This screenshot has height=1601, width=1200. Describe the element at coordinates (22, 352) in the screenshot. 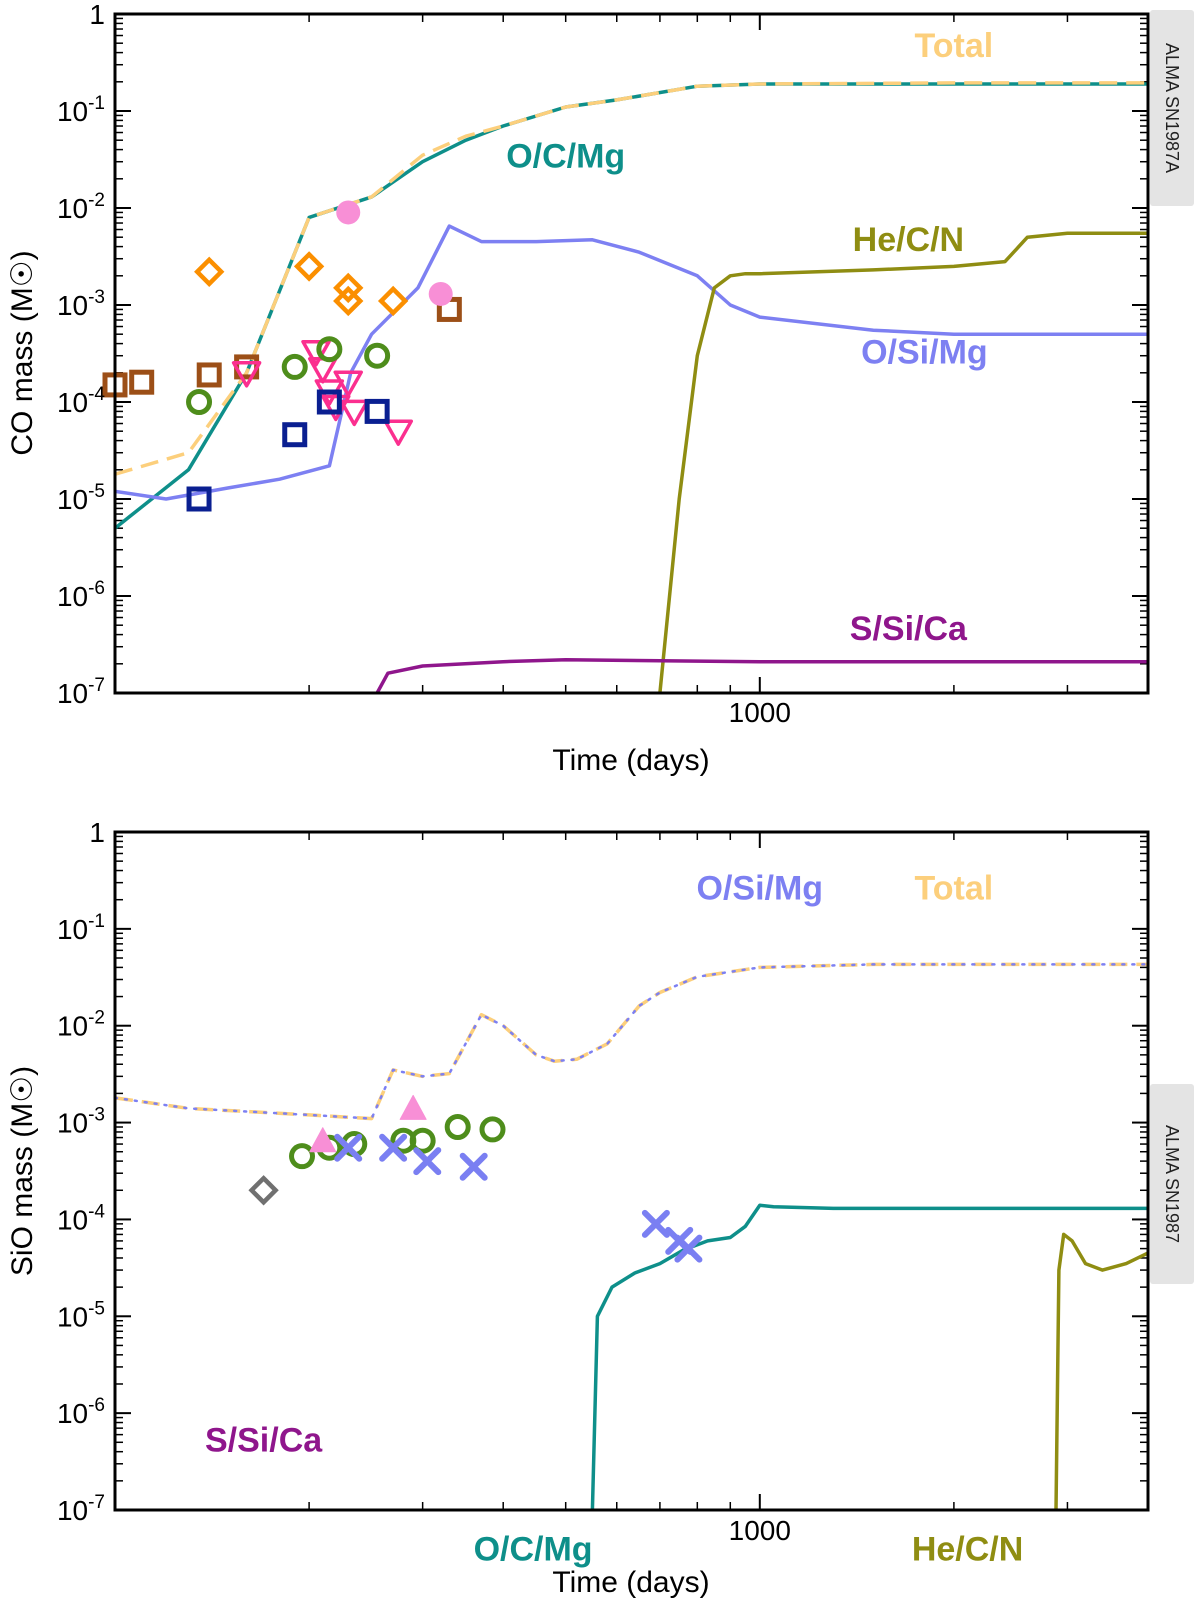

I see `top-y-axis-title: CO mass (M☉)` at that location.